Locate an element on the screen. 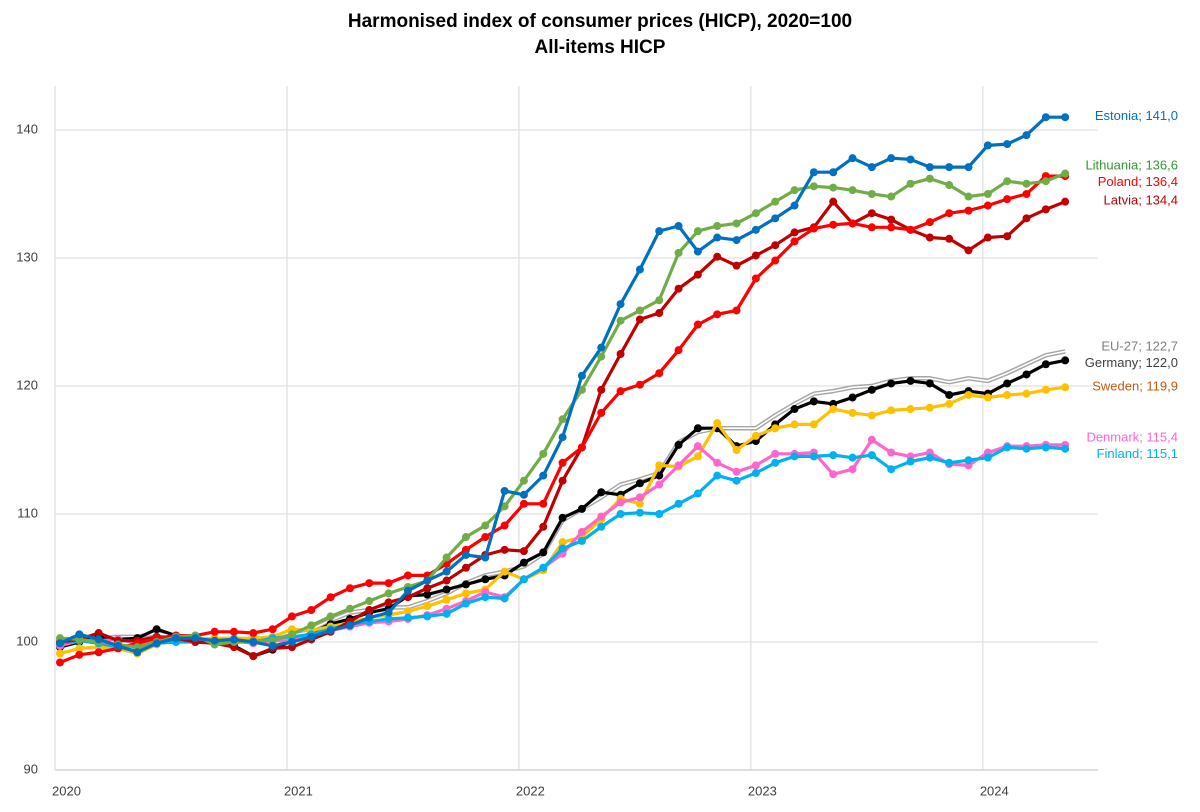 This screenshot has height=812, width=1200. series-end-label: EU-27; 122,7 is located at coordinates (1139, 346).